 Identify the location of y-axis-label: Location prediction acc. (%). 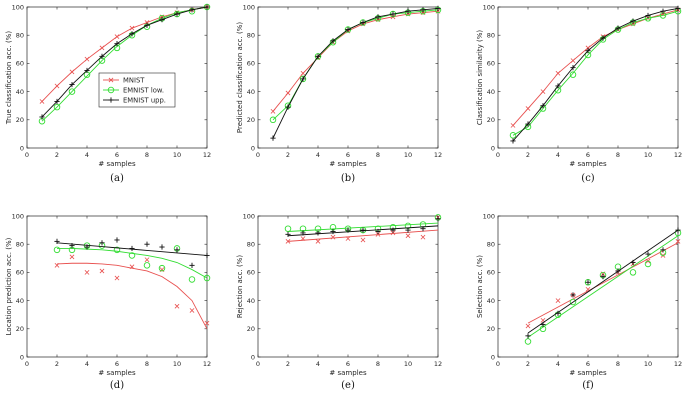
(9, 286).